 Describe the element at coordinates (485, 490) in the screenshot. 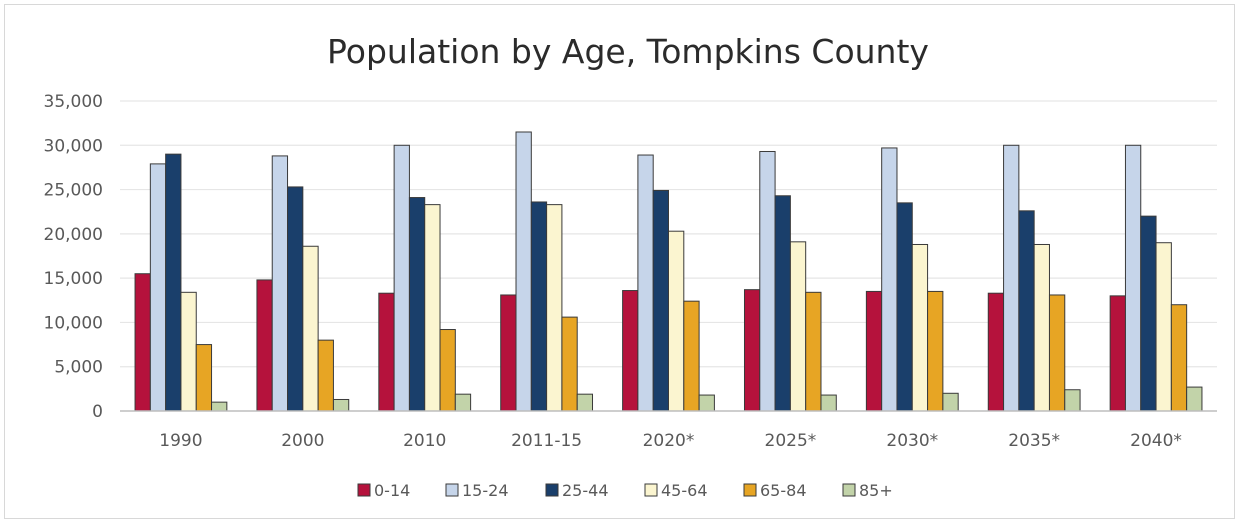

I see `legend-label: 15-24` at that location.